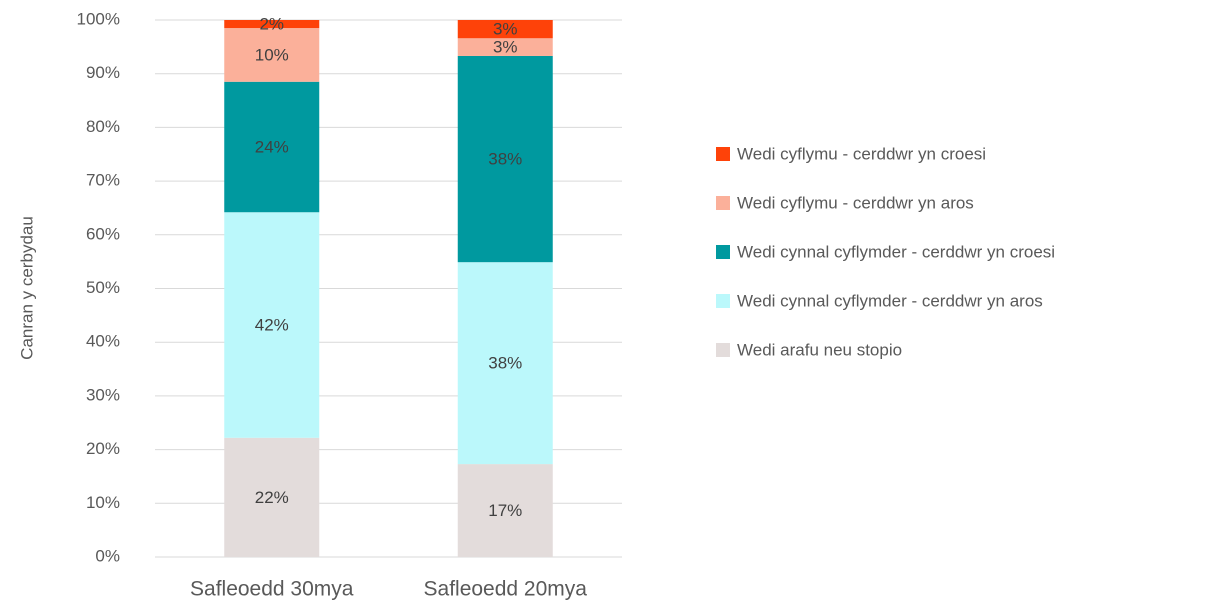 This screenshot has height=603, width=1208. I want to click on y-tick-label: 70%, so click(103, 180).